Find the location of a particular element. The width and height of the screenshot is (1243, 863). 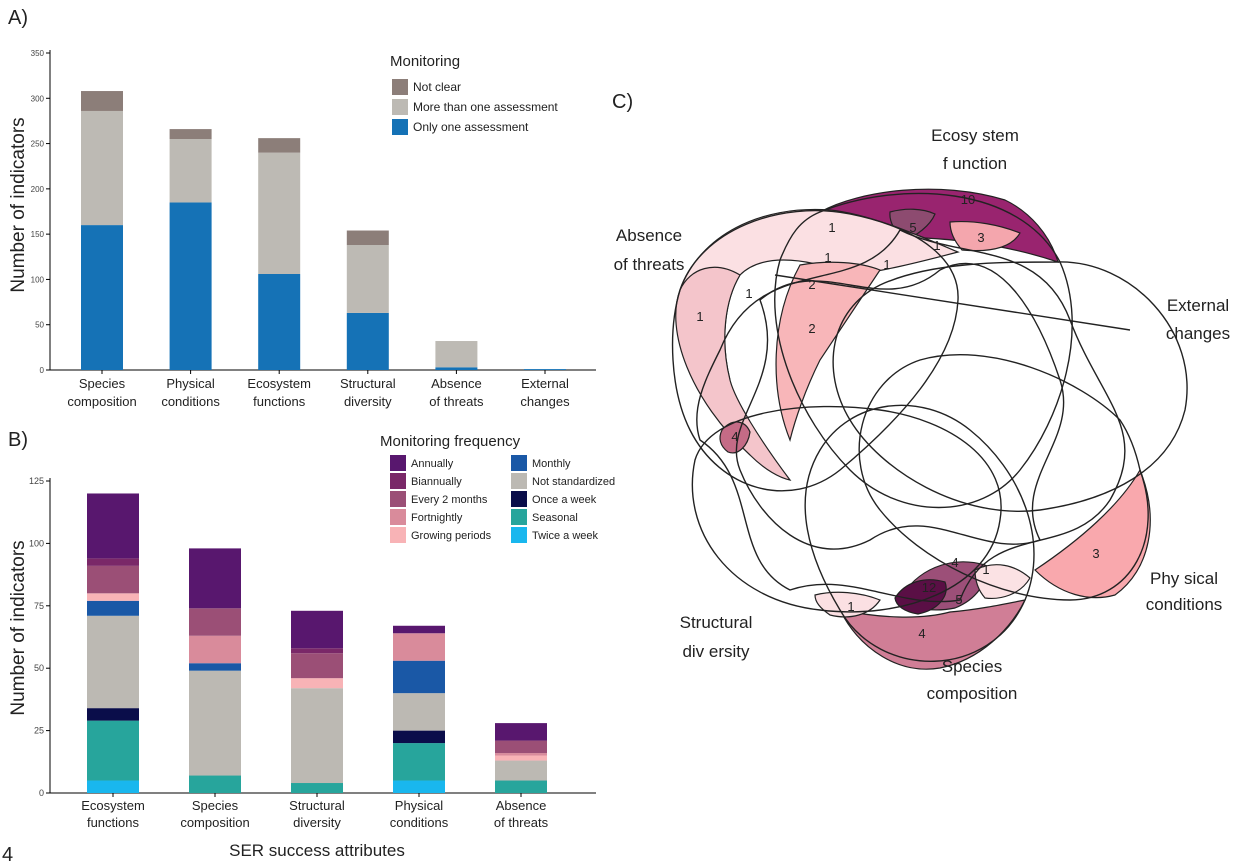

x-tick-label: External is located at coordinates (545, 383).